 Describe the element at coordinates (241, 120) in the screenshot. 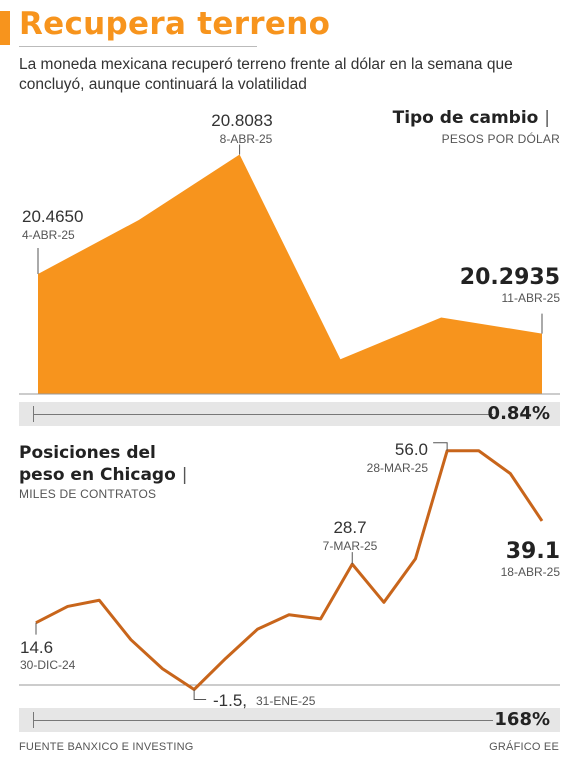

I see `annotation-value: 20.8083` at that location.